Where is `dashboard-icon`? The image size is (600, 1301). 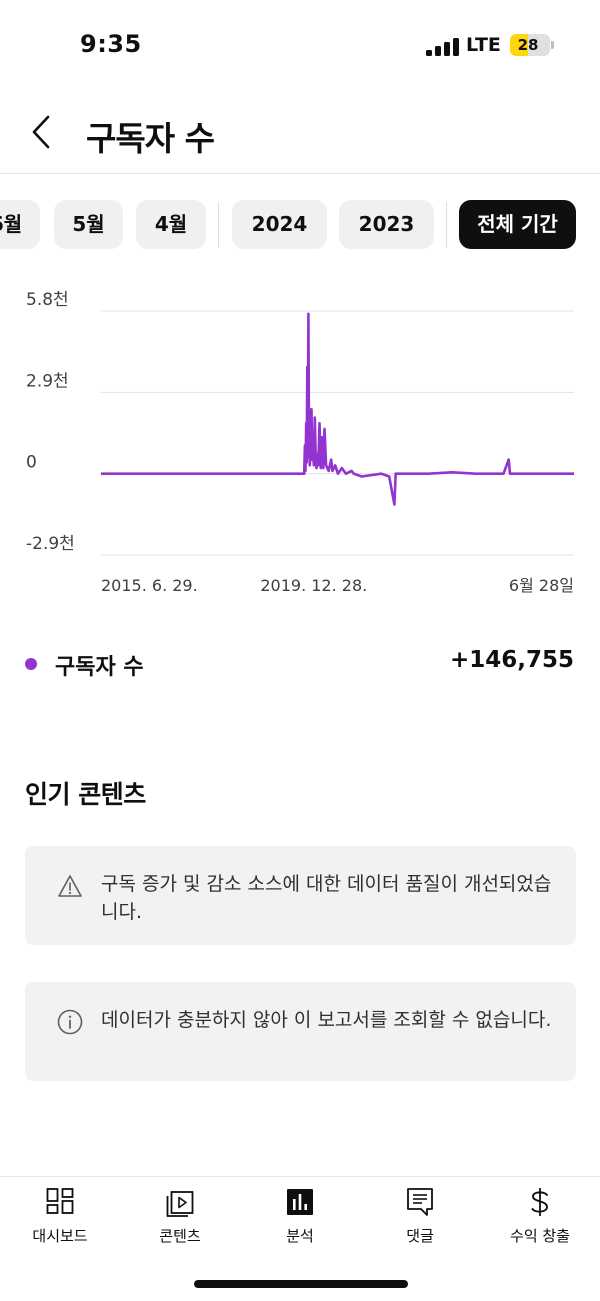 dashboard-icon is located at coordinates (60, 1201).